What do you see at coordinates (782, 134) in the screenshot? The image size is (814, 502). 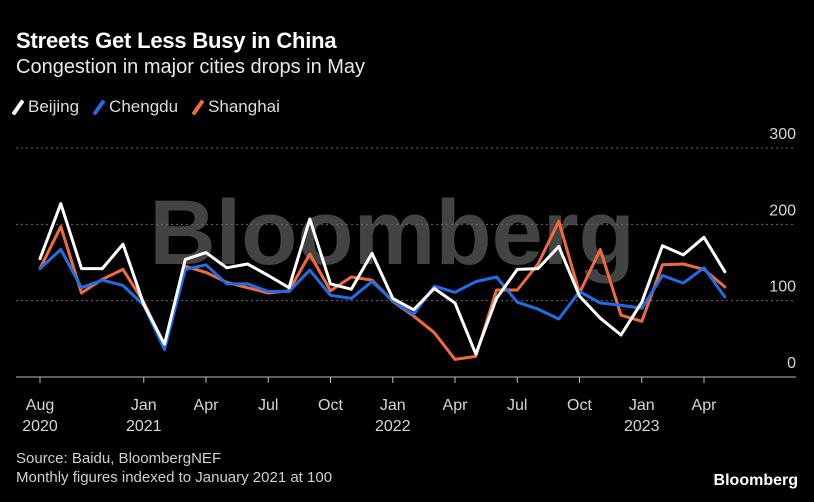 I see `y-tick-label: 300` at bounding box center [782, 134].